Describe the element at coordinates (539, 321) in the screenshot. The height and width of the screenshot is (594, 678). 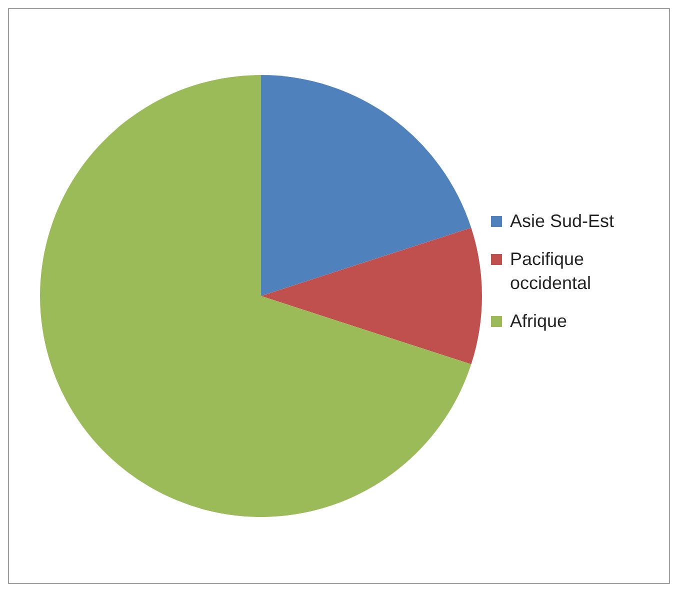
I see `legend-label: Afrique` at that location.